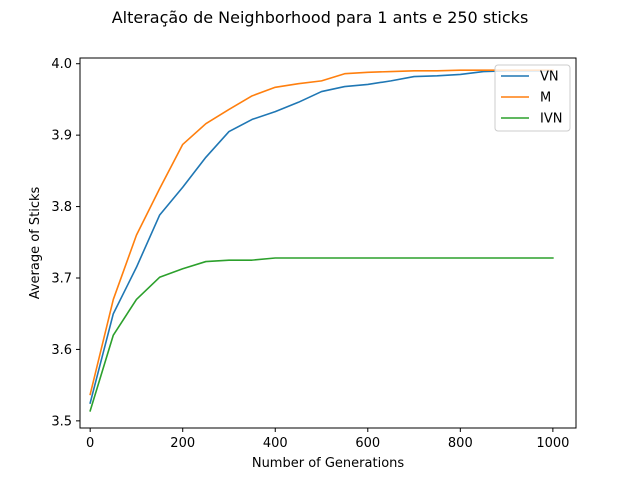  I want to click on x-tick-label: 0, so click(90, 443).